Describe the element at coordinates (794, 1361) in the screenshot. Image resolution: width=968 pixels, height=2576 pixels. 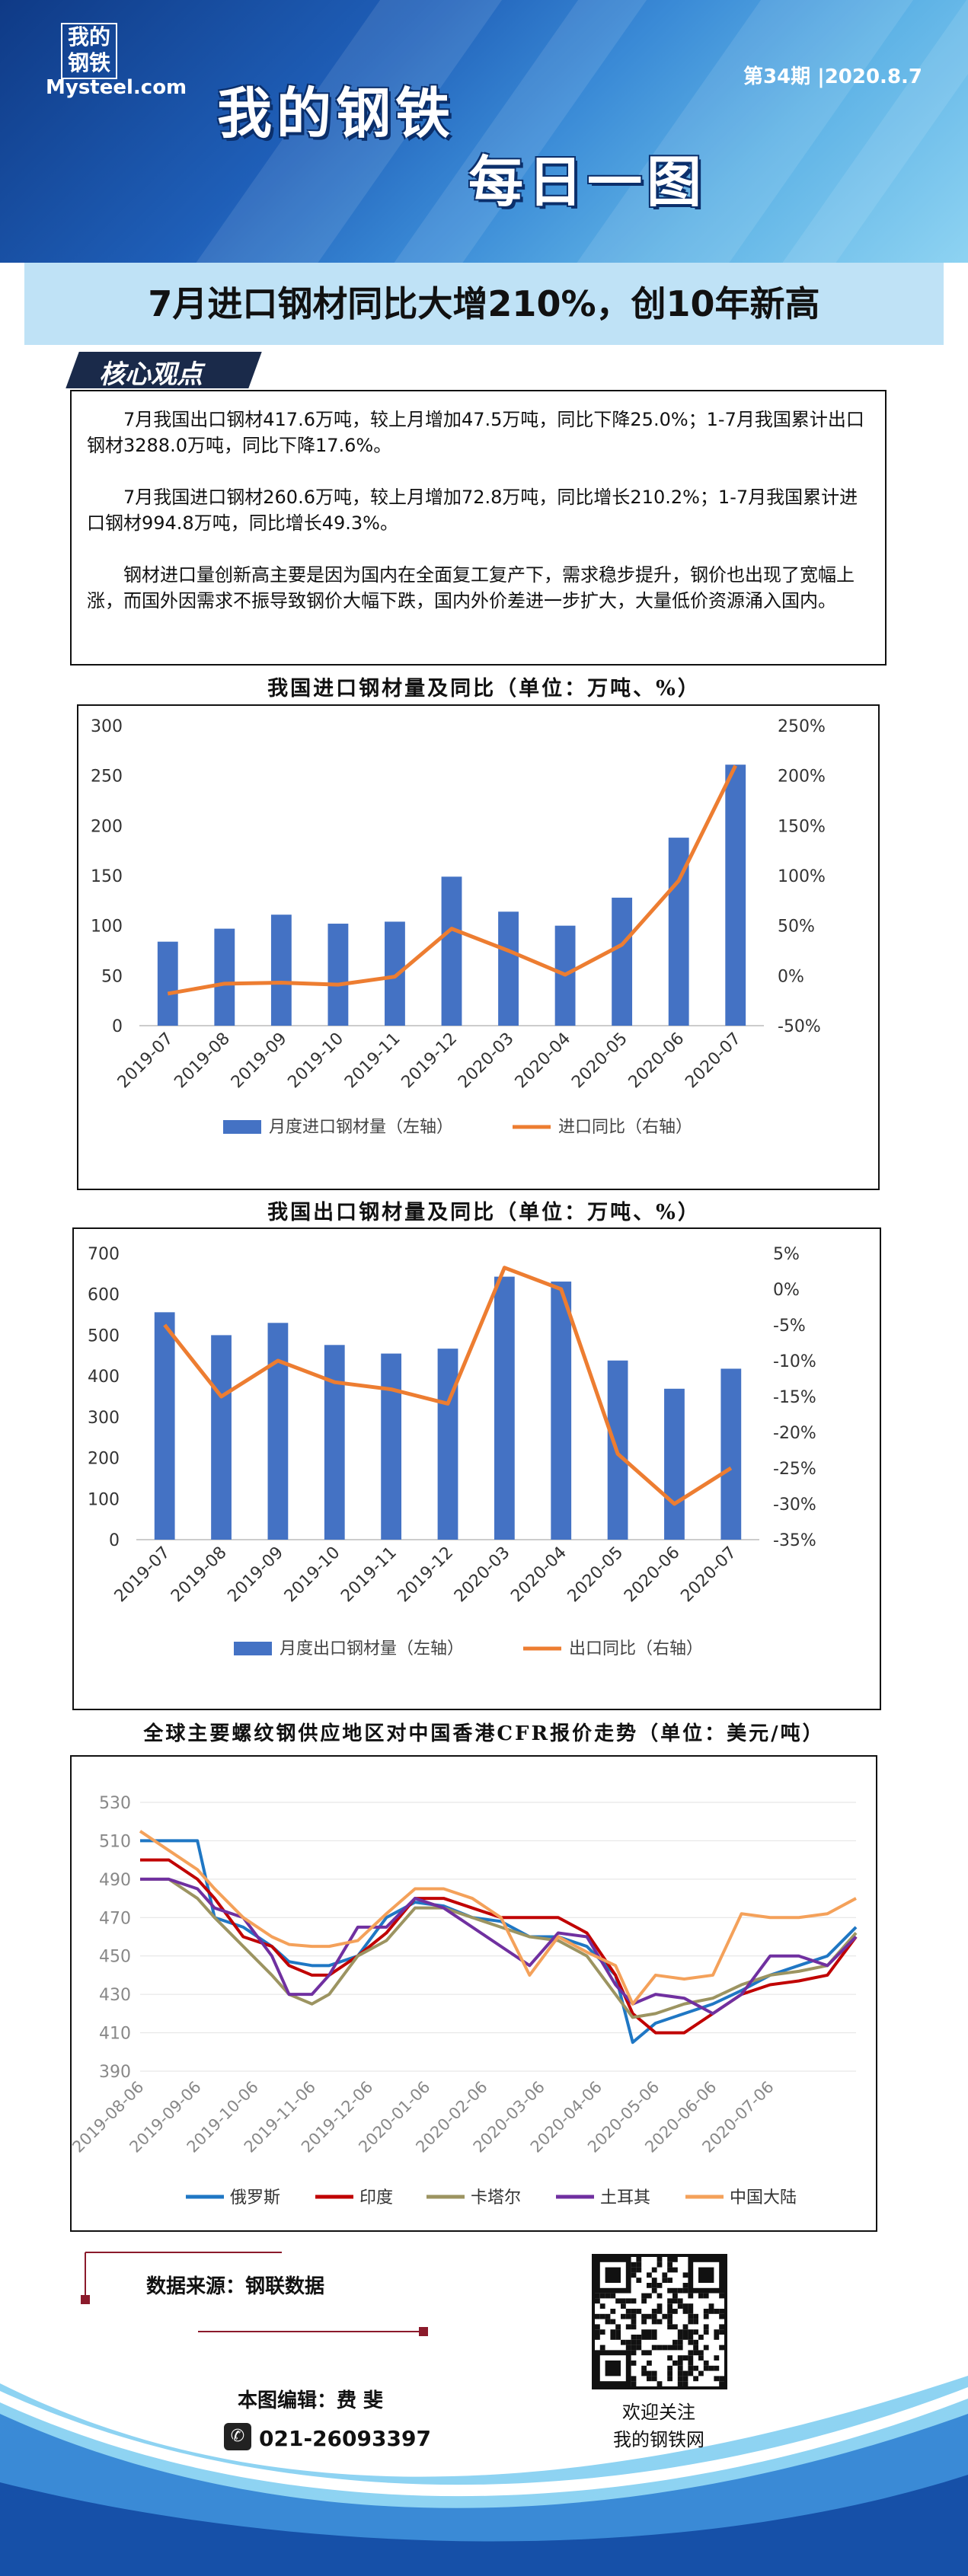
I see `y-right-tick-label: -10%` at that location.